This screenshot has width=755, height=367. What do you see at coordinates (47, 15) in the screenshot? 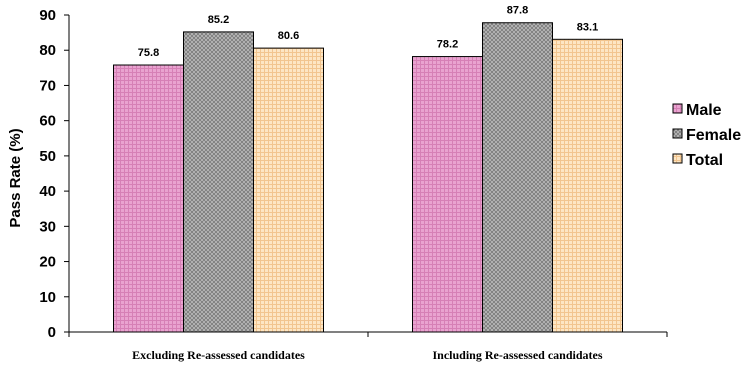
I see `y-tick-label: 90` at bounding box center [47, 15].